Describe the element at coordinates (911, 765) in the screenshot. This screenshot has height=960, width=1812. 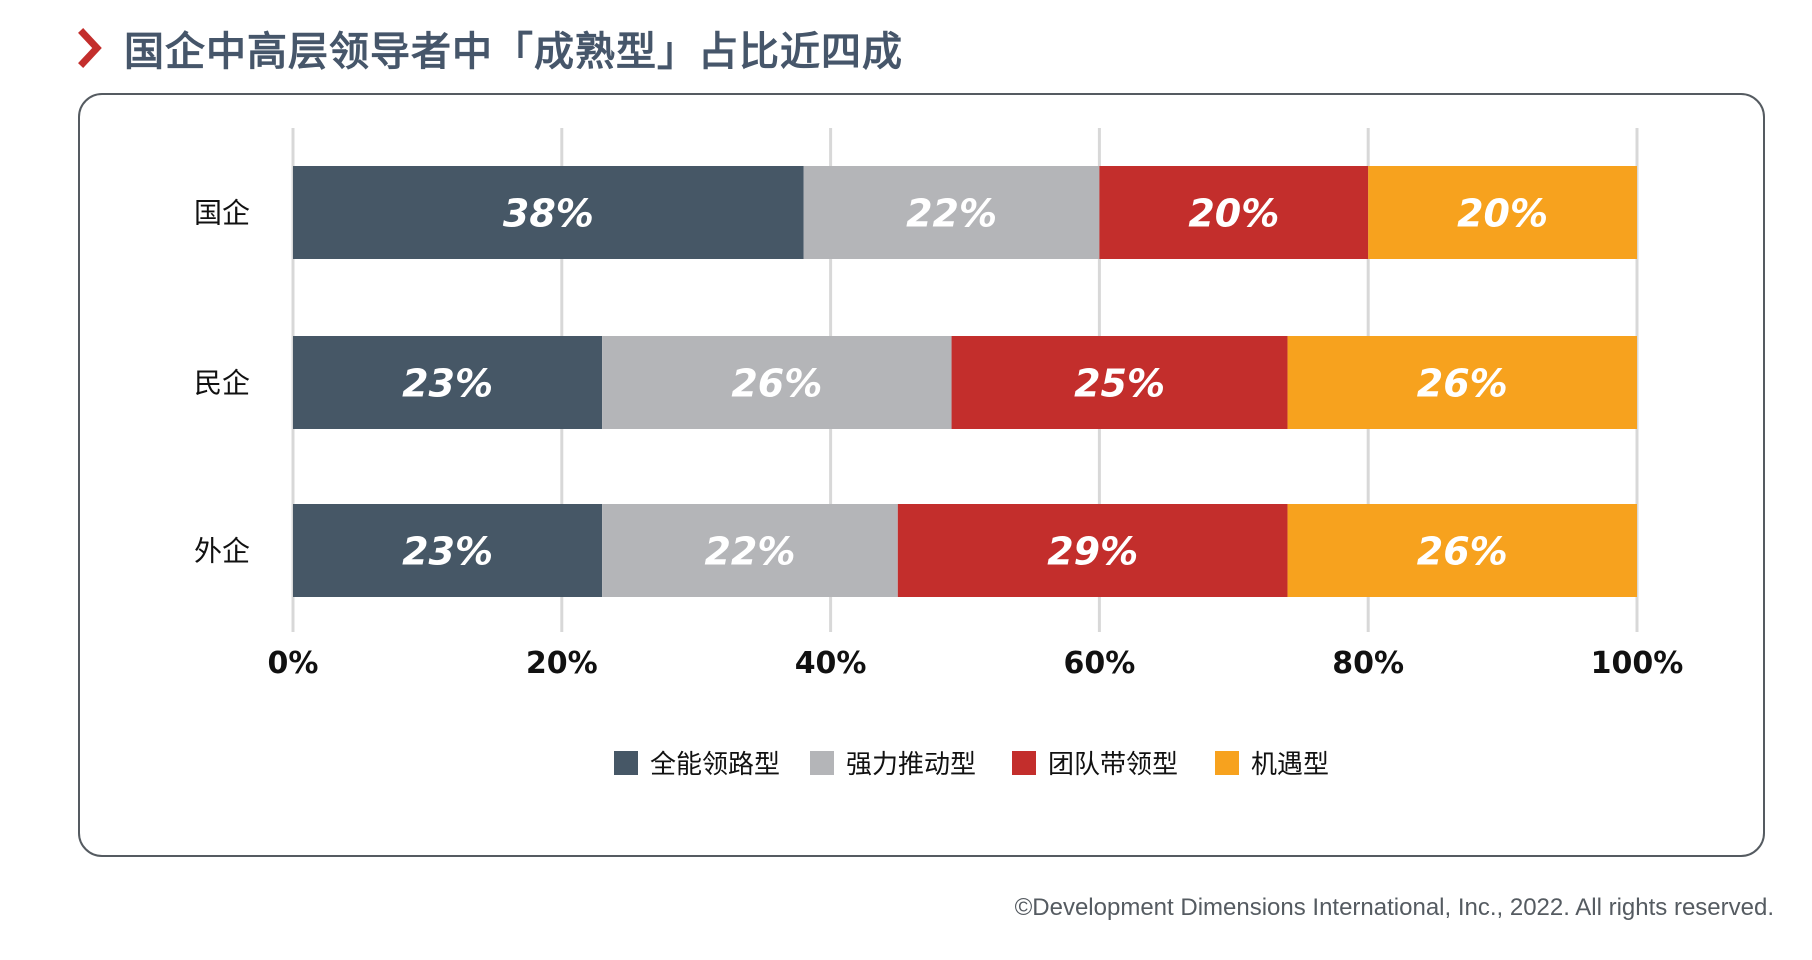
I see `legend-label: 强力推动型` at that location.